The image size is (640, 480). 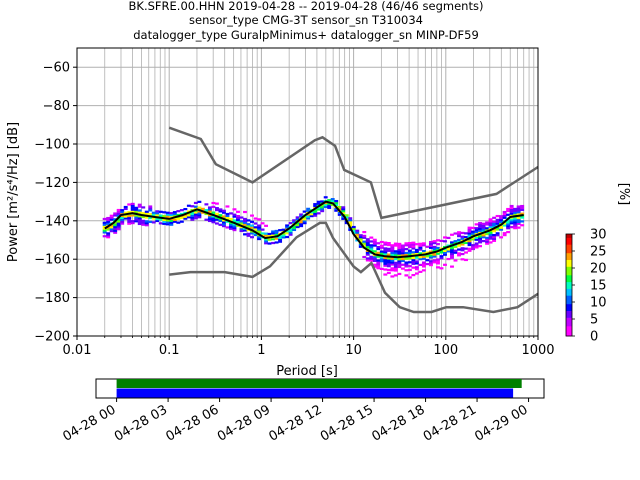 I want to click on x-axis-label: Period [s], so click(x=307, y=371).